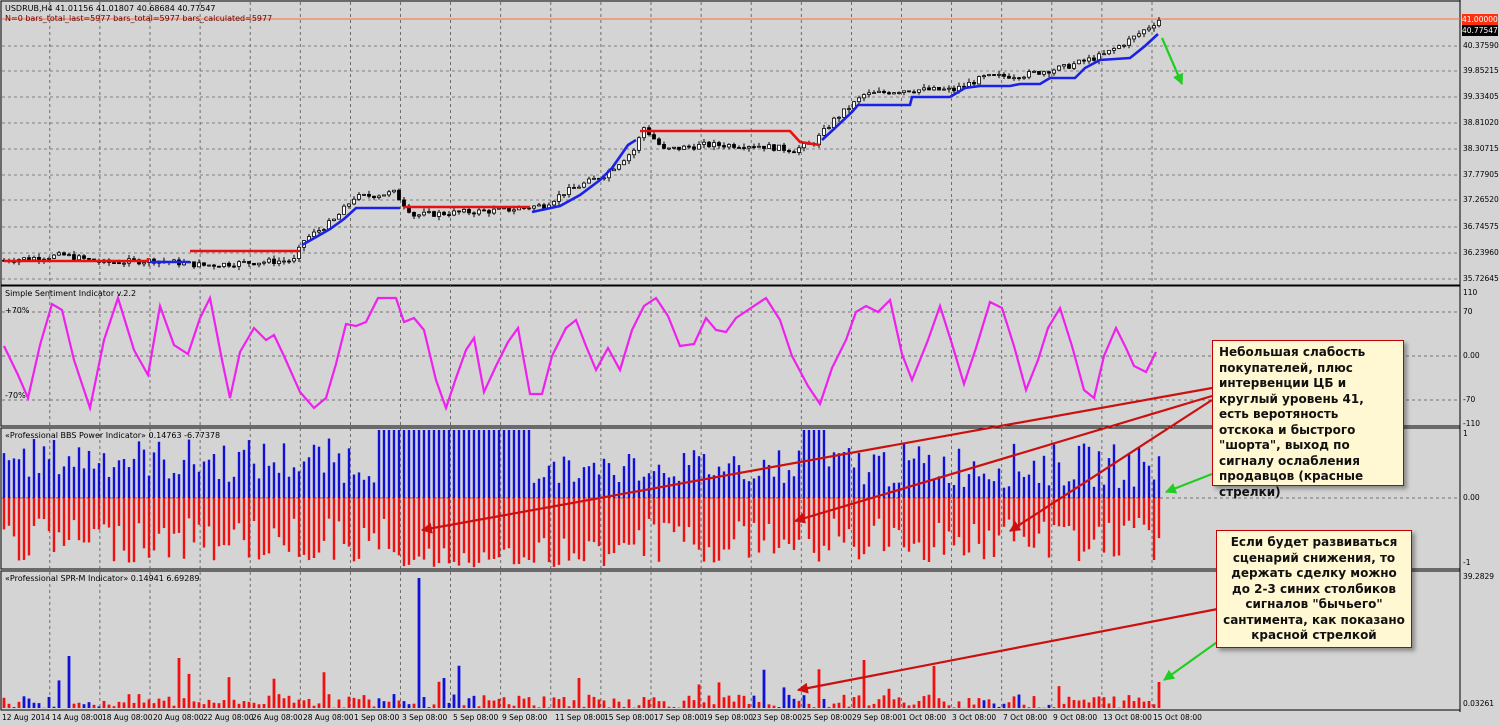  What do you see at coordinates (990, 87) in the screenshot?
I see `bull-trend-line` at bounding box center [990, 87].